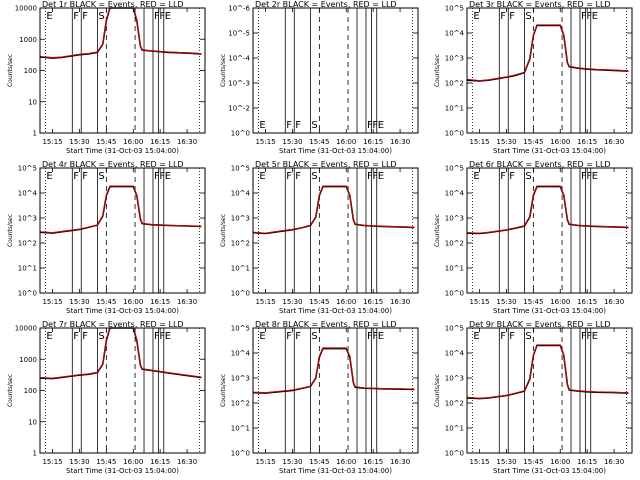  What do you see at coordinates (241, 354) in the screenshot?
I see `y-tick-label: 10^4` at bounding box center [241, 354].